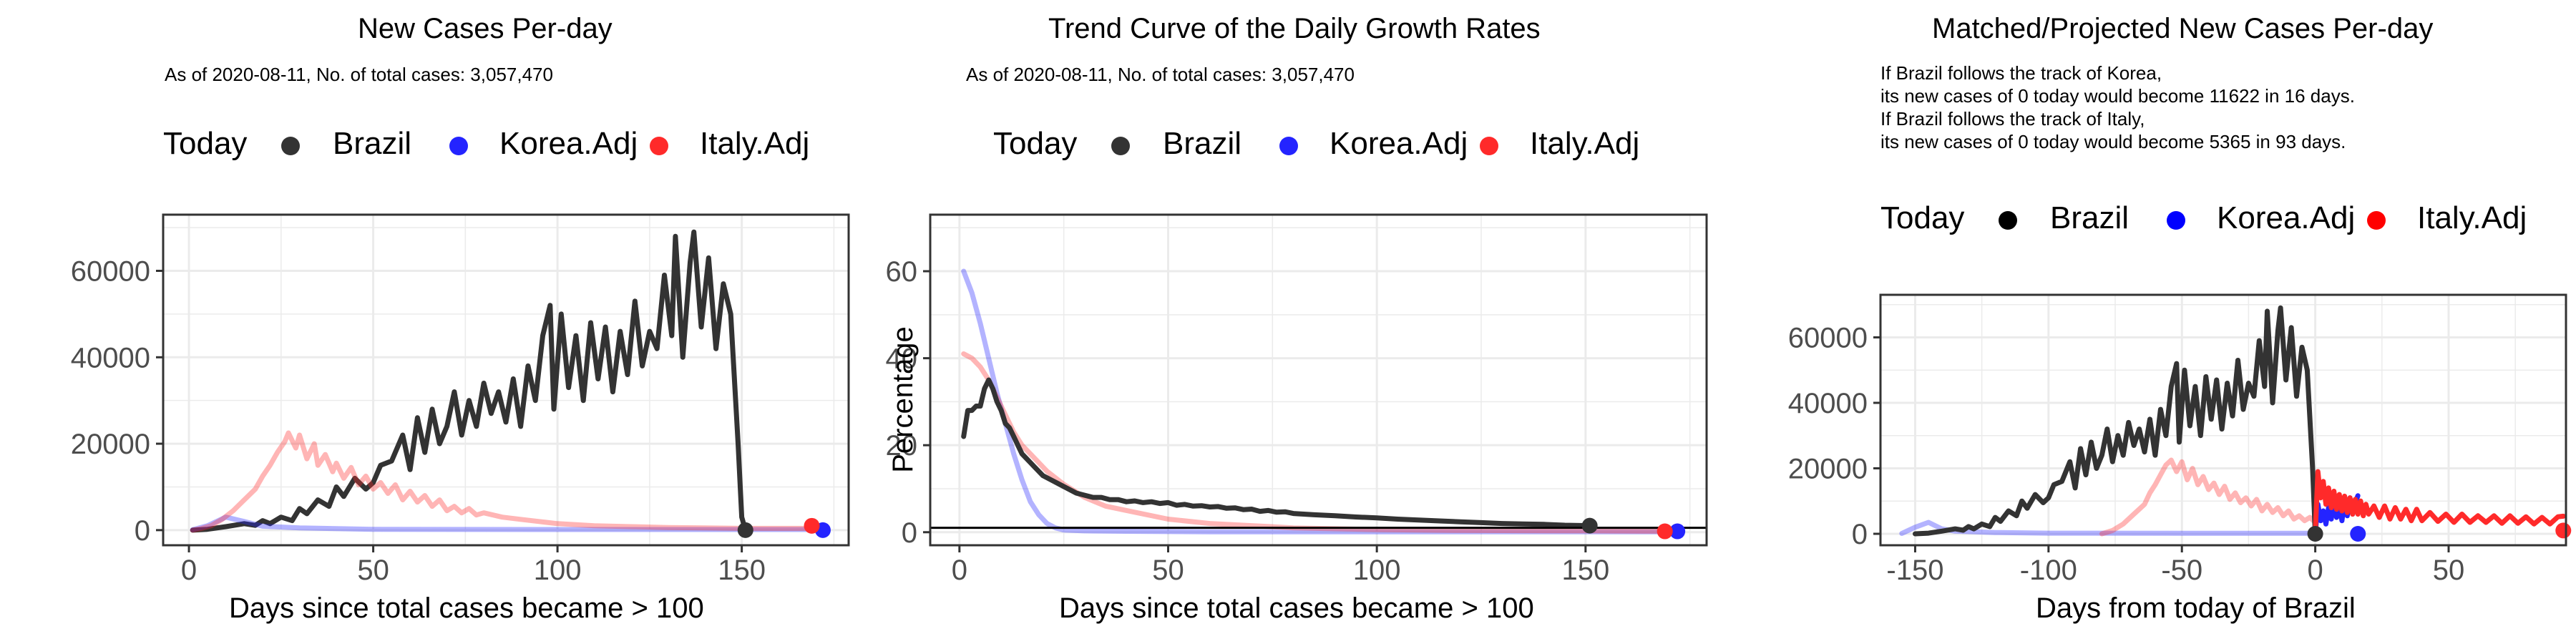 This screenshot has height=644, width=2576. I want to click on y-tick-label: 60, so click(902, 272).